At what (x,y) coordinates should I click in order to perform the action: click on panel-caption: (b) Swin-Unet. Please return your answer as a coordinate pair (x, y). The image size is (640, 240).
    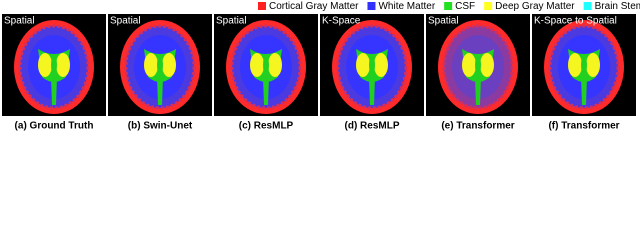
    Looking at the image, I should click on (160, 126).